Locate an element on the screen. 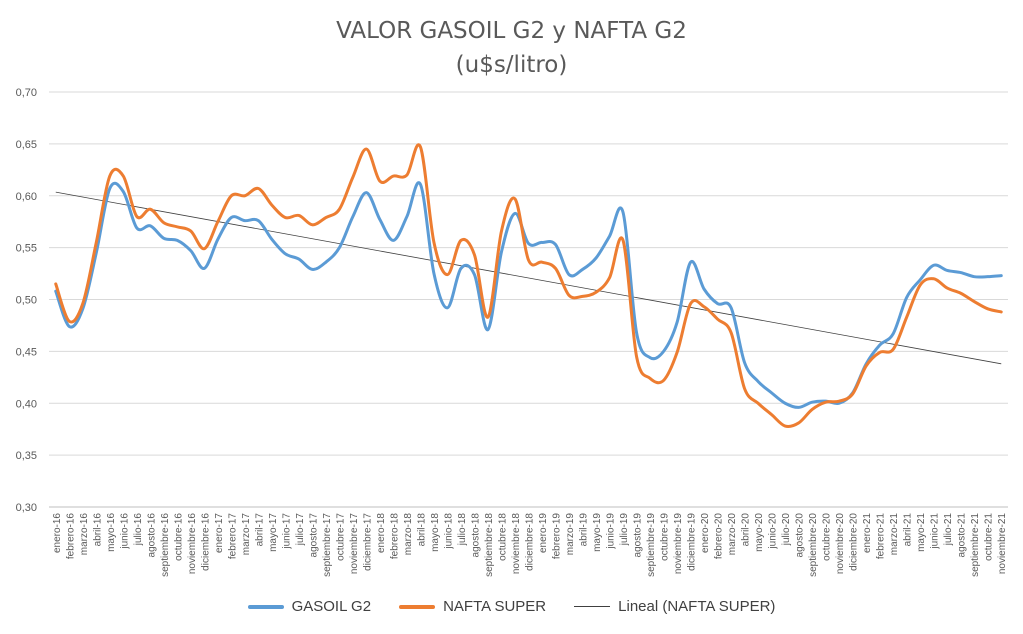 This screenshot has height=634, width=1023. y-tick-label: 0,35 is located at coordinates (26, 456).